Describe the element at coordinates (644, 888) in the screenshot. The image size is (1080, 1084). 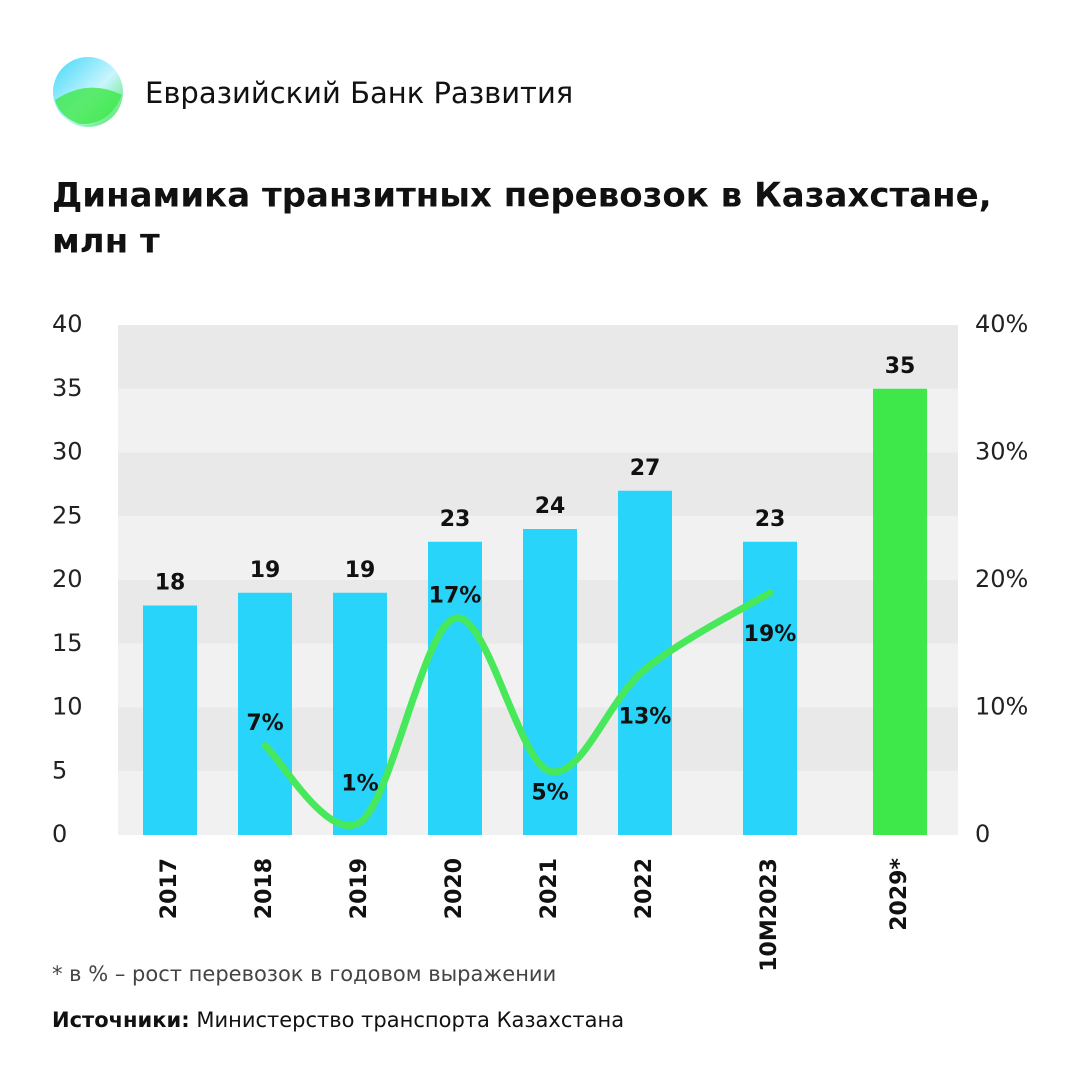
I see `x-tick-label: 2022` at that location.